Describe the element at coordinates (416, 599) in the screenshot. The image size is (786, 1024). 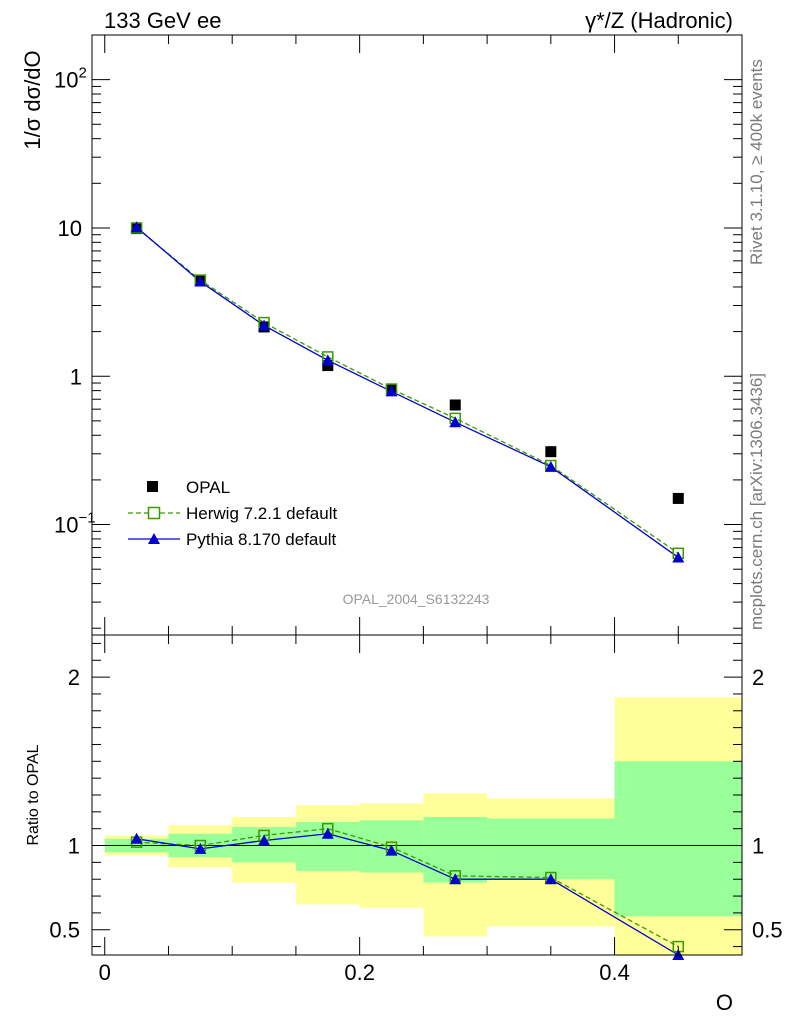
I see `watermark: OPAL_2004_S6132243` at that location.